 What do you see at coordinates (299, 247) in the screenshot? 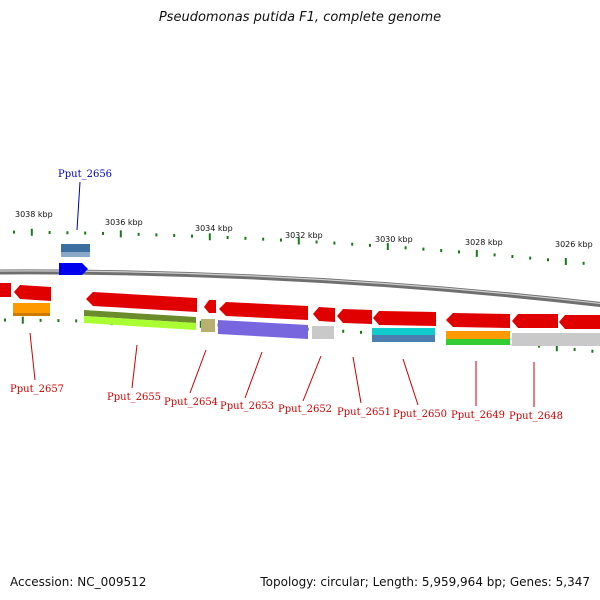
I see `outer-tick-marks` at bounding box center [299, 247].